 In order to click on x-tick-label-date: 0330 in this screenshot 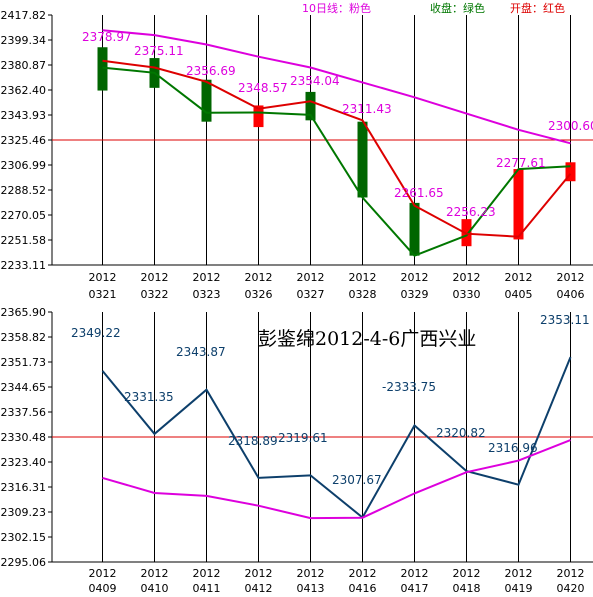, I will do `click(467, 294)`.